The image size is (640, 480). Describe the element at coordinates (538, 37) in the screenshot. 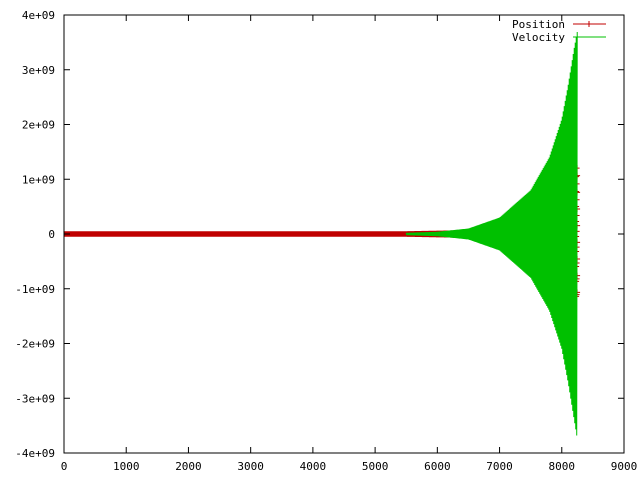

I see `legend-label-velocity: Velocity` at that location.